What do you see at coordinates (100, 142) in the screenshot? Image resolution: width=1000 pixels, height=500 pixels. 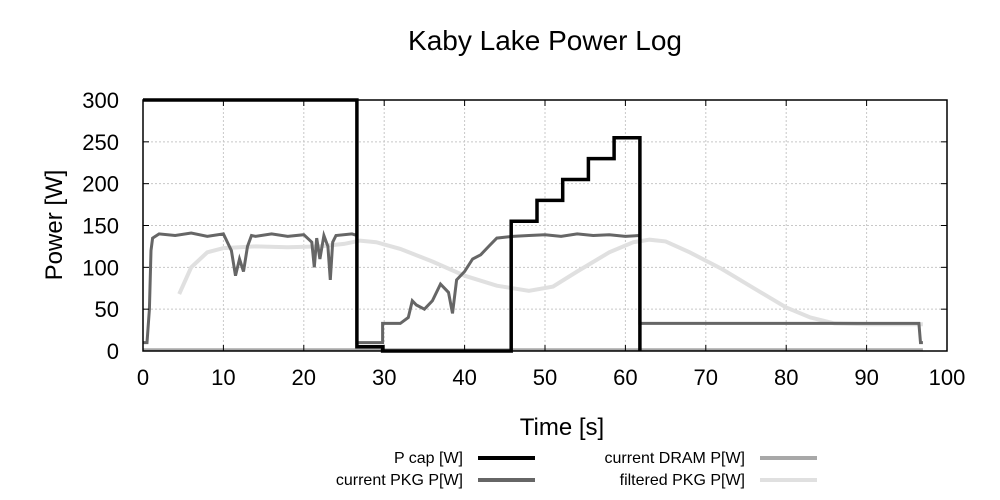 I see `y-tick-label: 250` at bounding box center [100, 142].